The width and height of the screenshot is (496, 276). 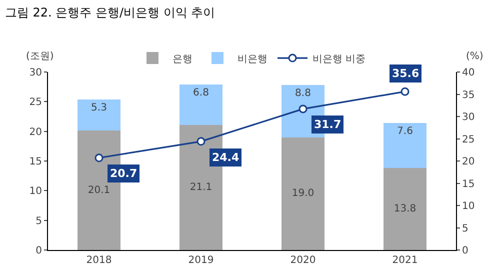 What do you see at coordinates (35, 162) in the screenshot?
I see `y-tick-label: 15` at bounding box center [35, 162].